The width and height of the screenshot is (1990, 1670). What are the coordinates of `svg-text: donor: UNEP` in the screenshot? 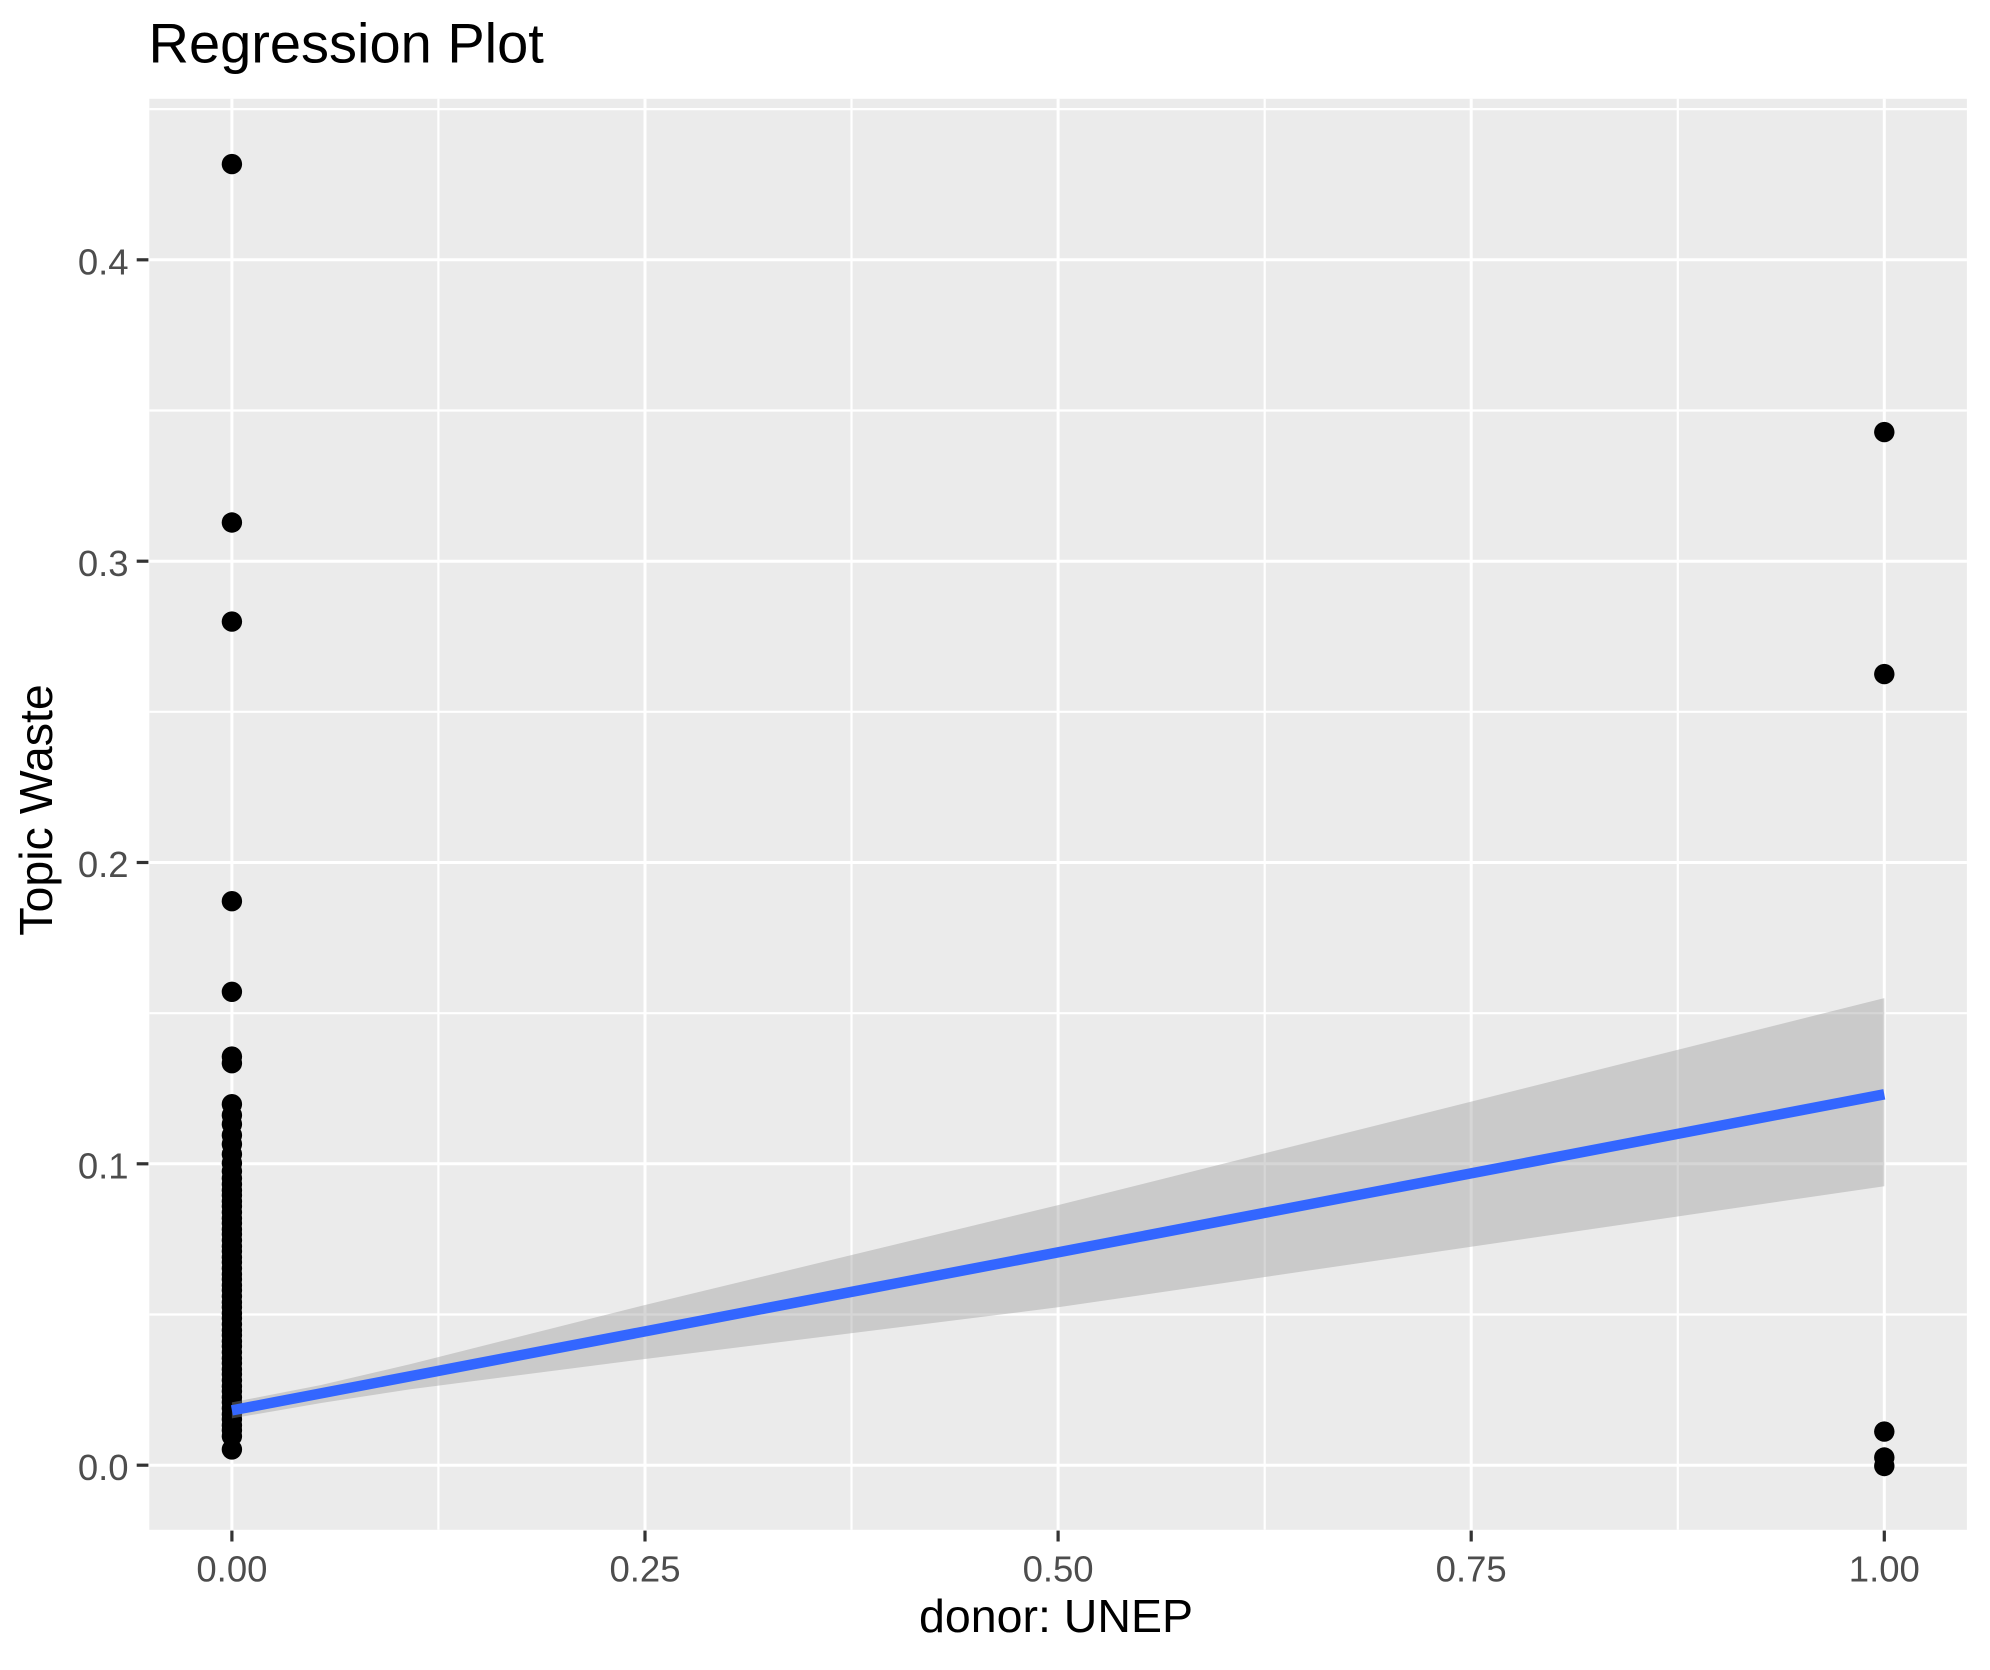 It's located at (1056, 1616).